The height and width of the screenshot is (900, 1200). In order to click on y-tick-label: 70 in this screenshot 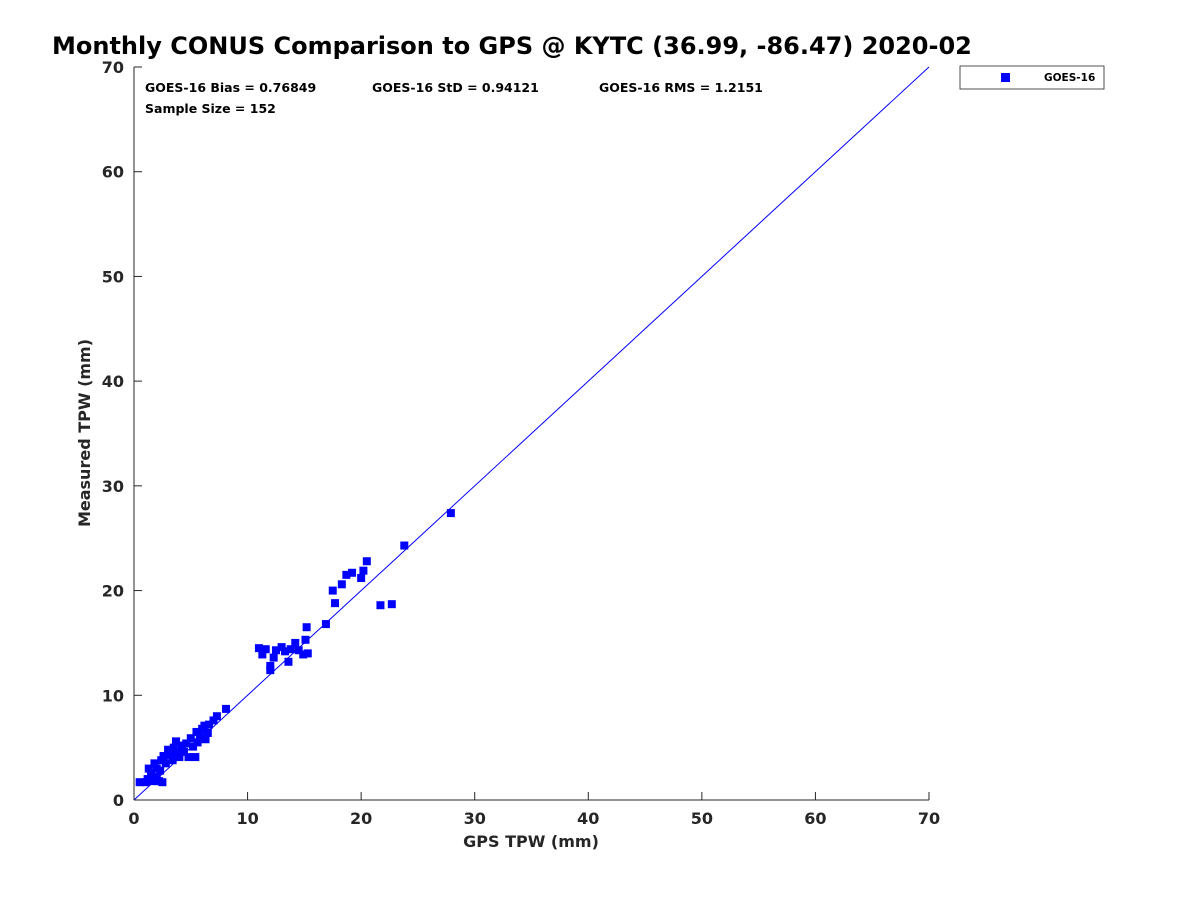, I will do `click(113, 67)`.